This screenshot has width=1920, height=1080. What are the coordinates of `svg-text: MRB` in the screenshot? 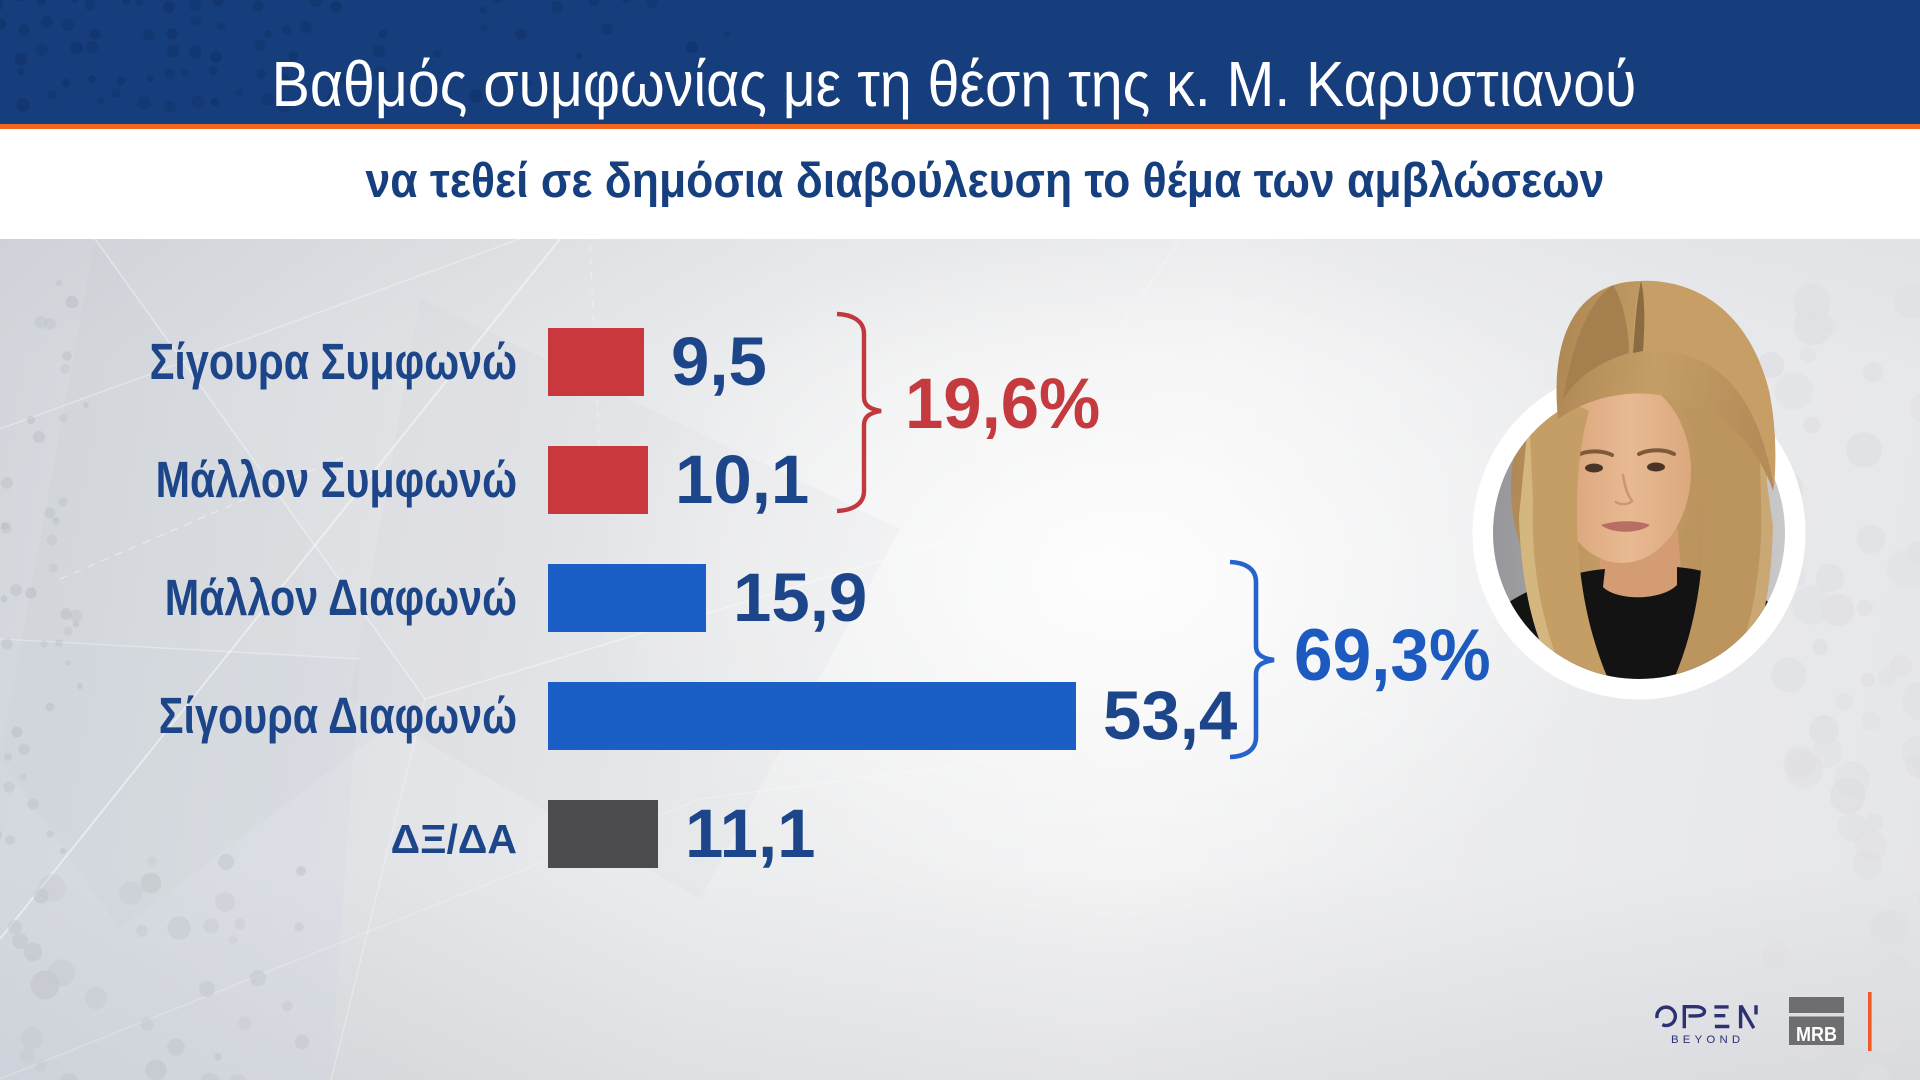 It's located at (1816, 1034).